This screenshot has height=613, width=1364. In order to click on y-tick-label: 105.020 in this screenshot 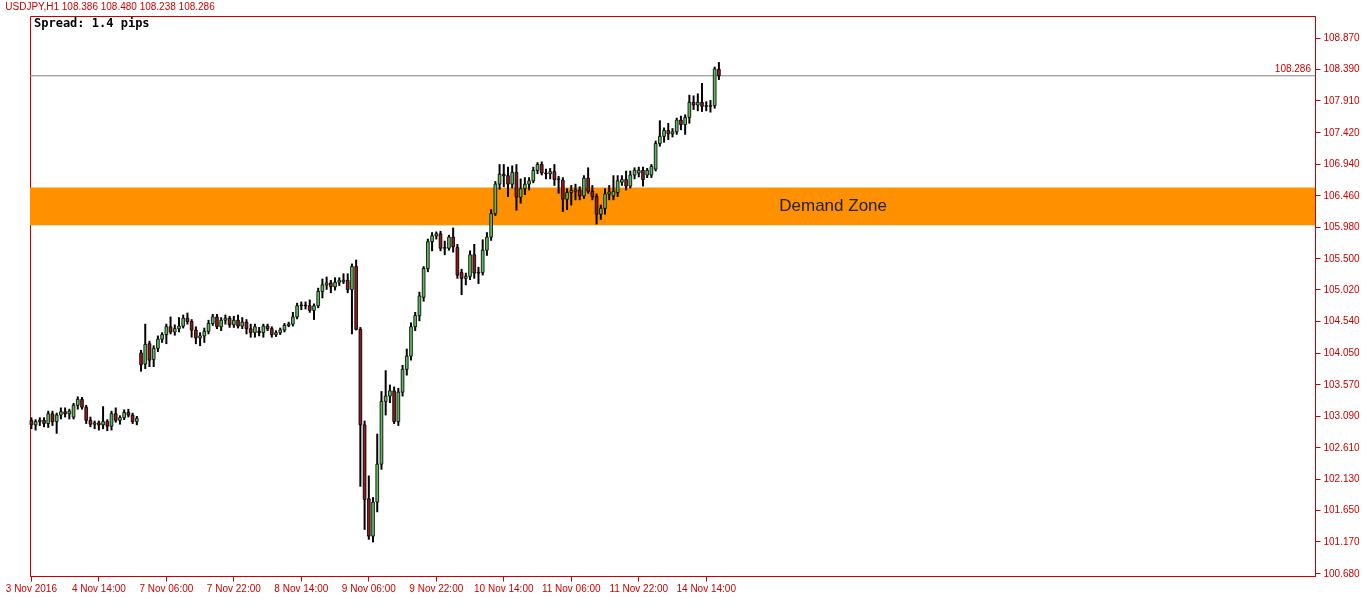, I will do `click(1342, 289)`.